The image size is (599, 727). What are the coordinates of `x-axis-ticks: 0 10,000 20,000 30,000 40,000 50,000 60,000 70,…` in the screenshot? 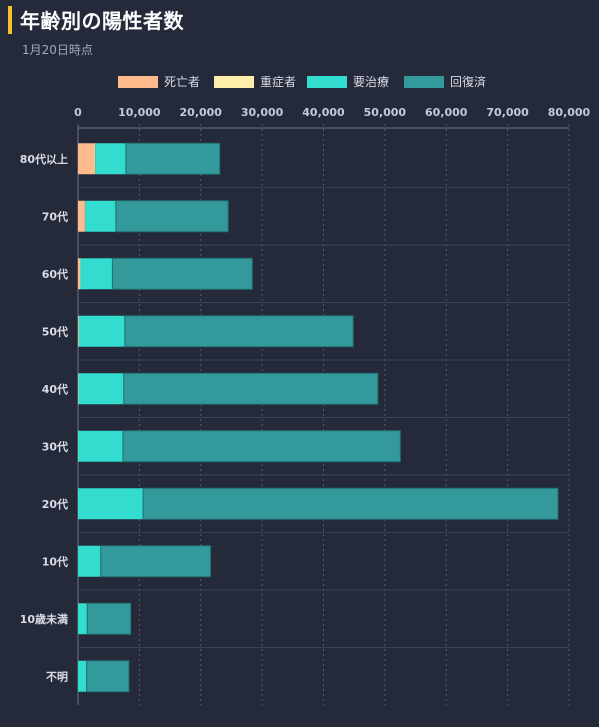 It's located at (332, 112).